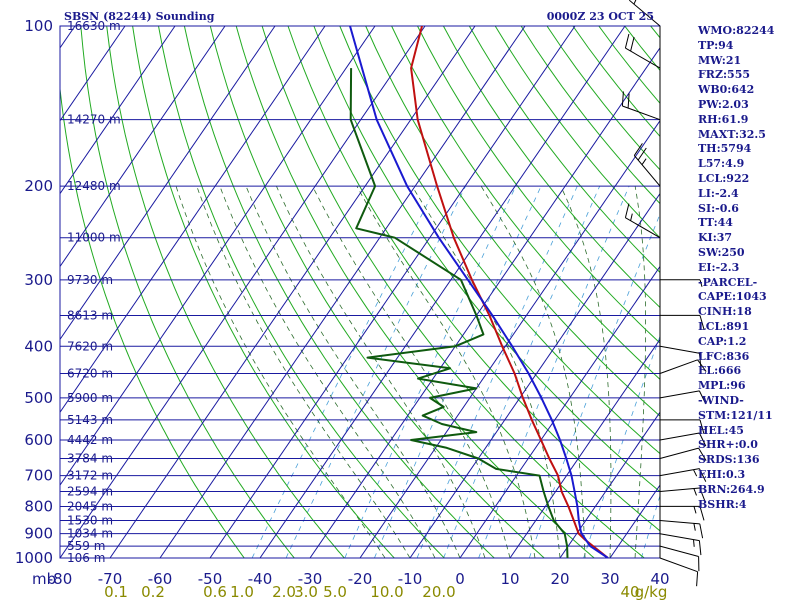  Describe the element at coordinates (90, 534) in the screenshot. I see `height-label: 1034 m` at that location.